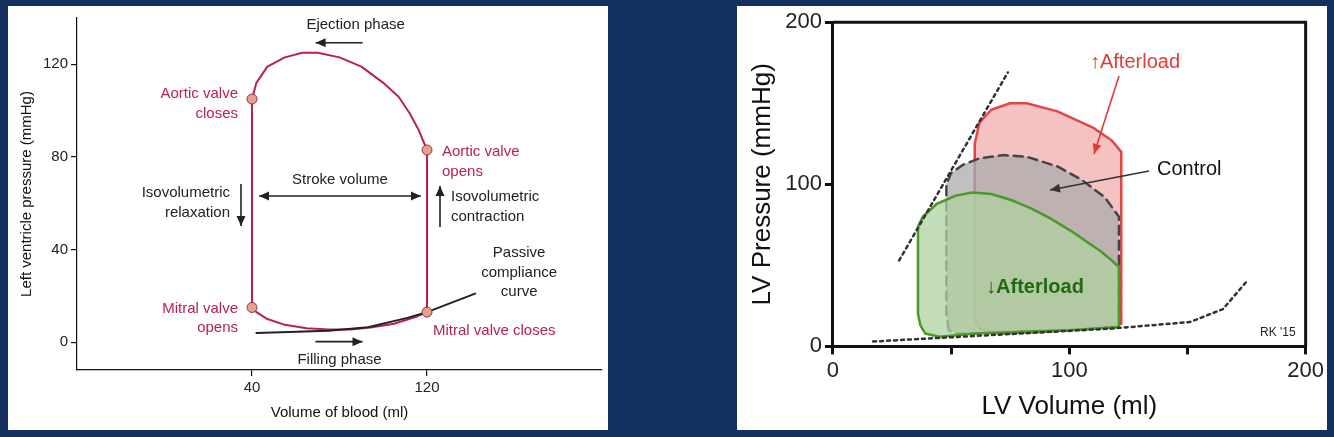 The width and height of the screenshot is (1334, 437). What do you see at coordinates (1277, 331) in the screenshot?
I see `annotation: RK '15` at bounding box center [1277, 331].